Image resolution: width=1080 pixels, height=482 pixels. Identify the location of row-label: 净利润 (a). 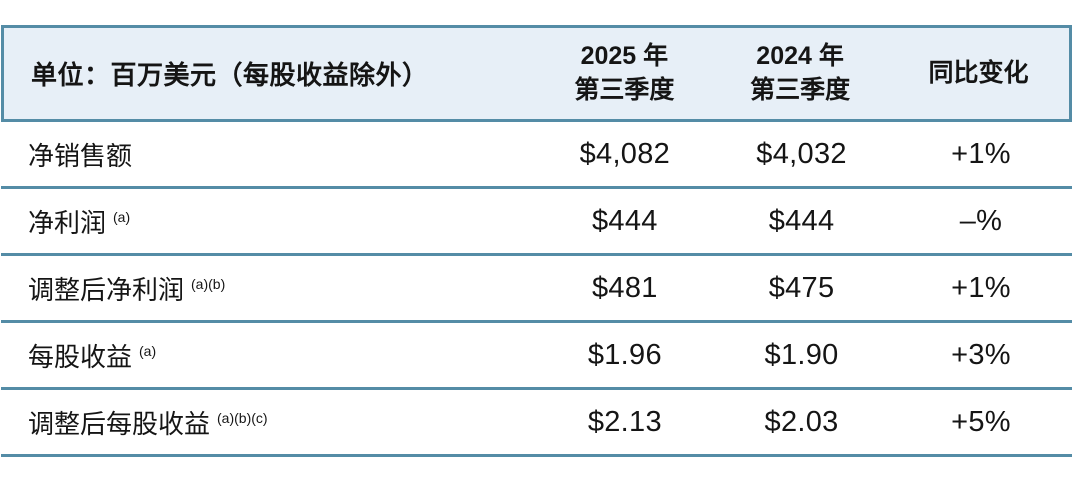
(269, 221).